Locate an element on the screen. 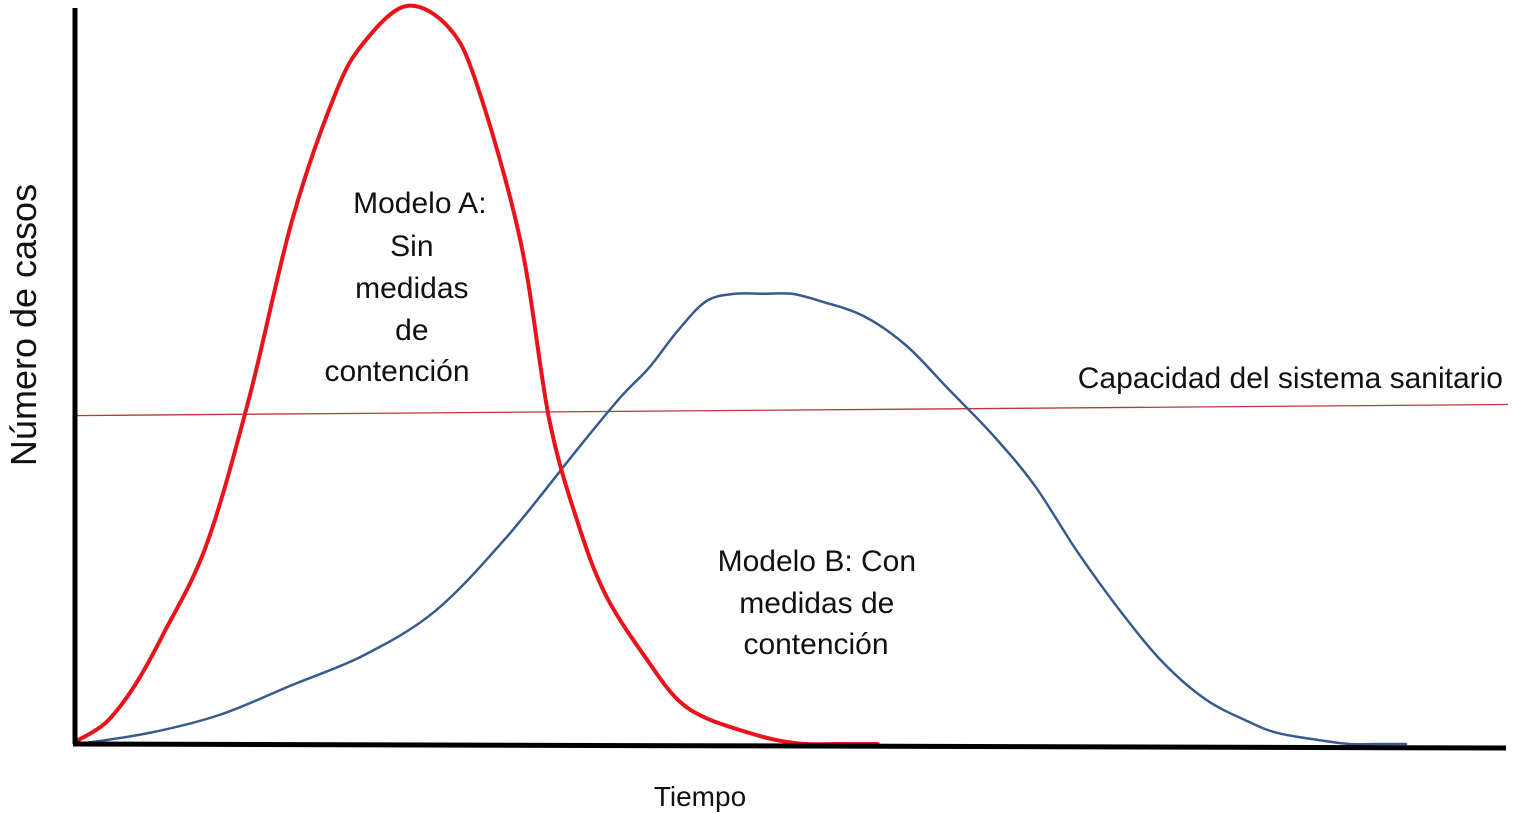 The width and height of the screenshot is (1513, 813). modelo-b-annotation: Modelo B: Con medidas de contención is located at coordinates (821, 603).